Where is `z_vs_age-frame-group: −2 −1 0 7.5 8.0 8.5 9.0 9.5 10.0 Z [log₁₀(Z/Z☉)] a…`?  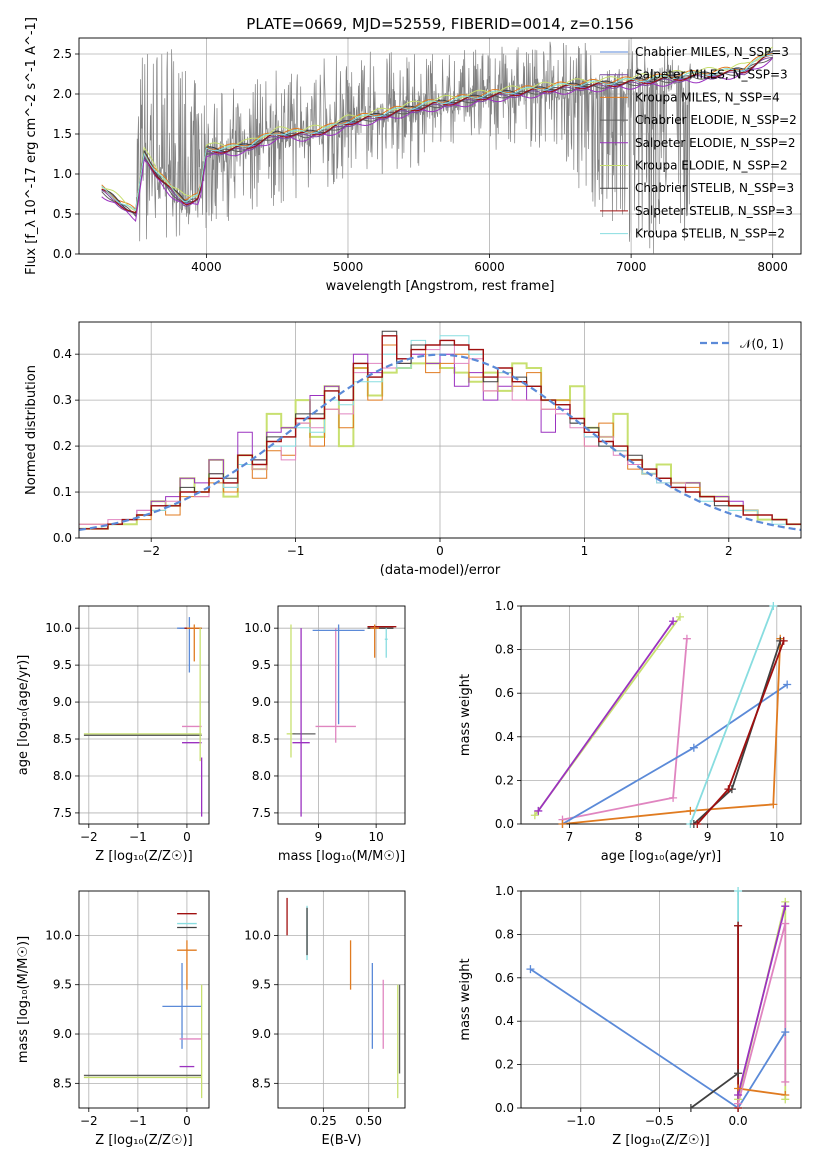
z_vs_age-frame-group: −2 −1 0 7.5 8.0 8.5 9.0 9.5 10.0 Z [log₁₀(Z/Z☉)] a… is located at coordinates (113, 734).